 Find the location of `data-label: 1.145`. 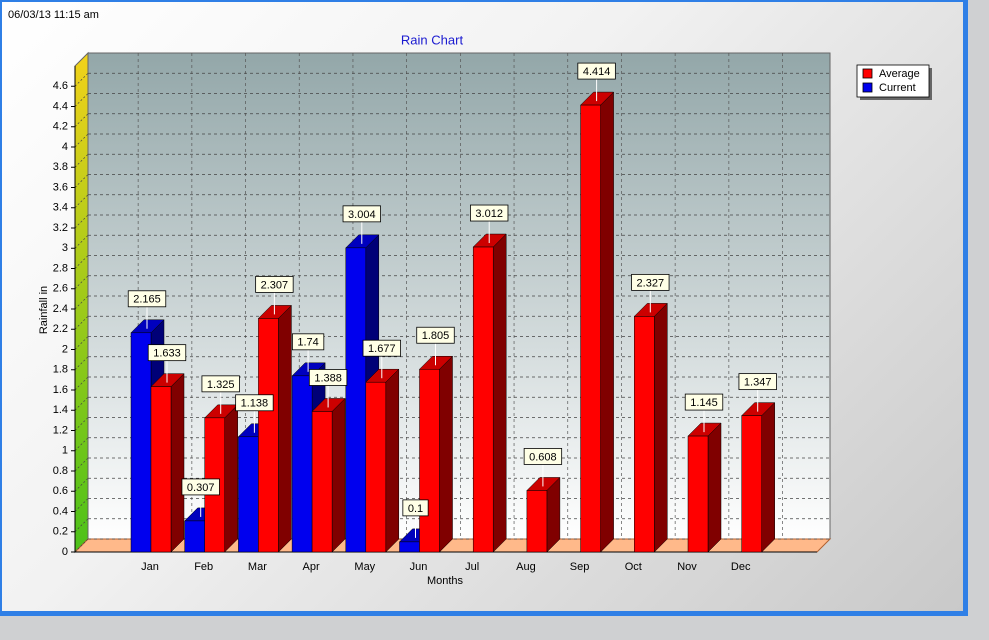

data-label: 1.145 is located at coordinates (704, 403).